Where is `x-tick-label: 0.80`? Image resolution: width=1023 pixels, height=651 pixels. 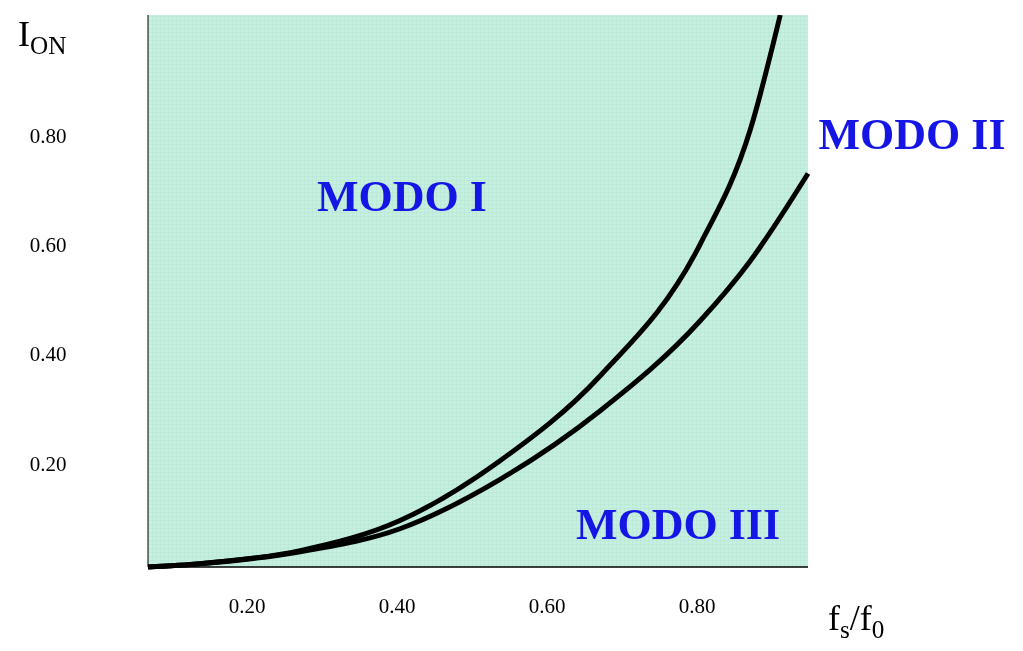
x-tick-label: 0.80 is located at coordinates (697, 606).